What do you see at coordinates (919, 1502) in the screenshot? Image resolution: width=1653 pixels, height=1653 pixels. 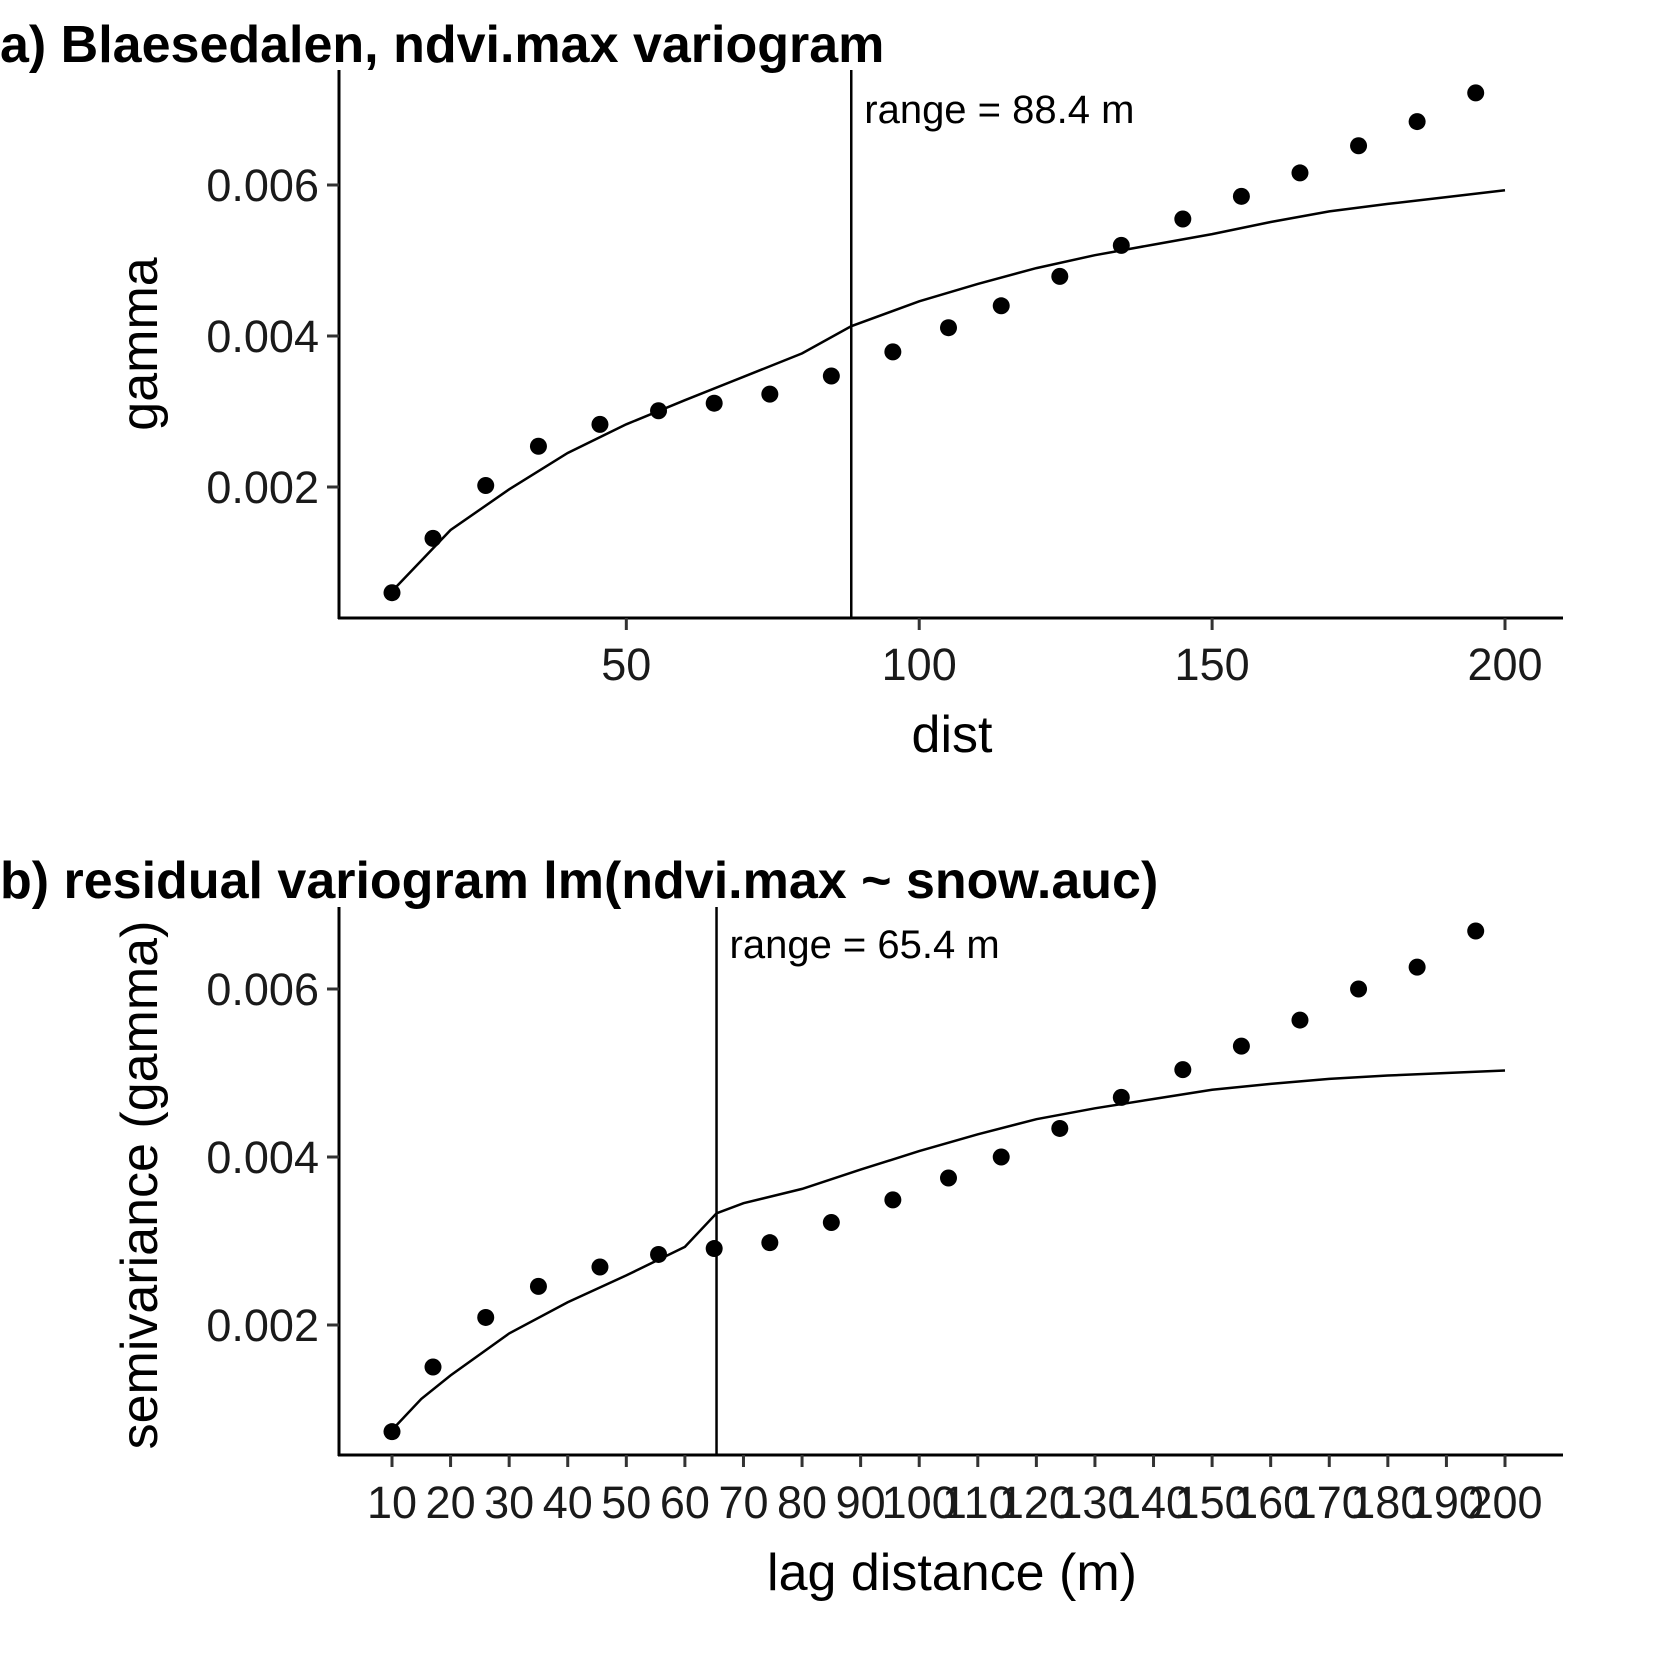 I see `panel-b-x-tick-label: 100` at bounding box center [919, 1502].